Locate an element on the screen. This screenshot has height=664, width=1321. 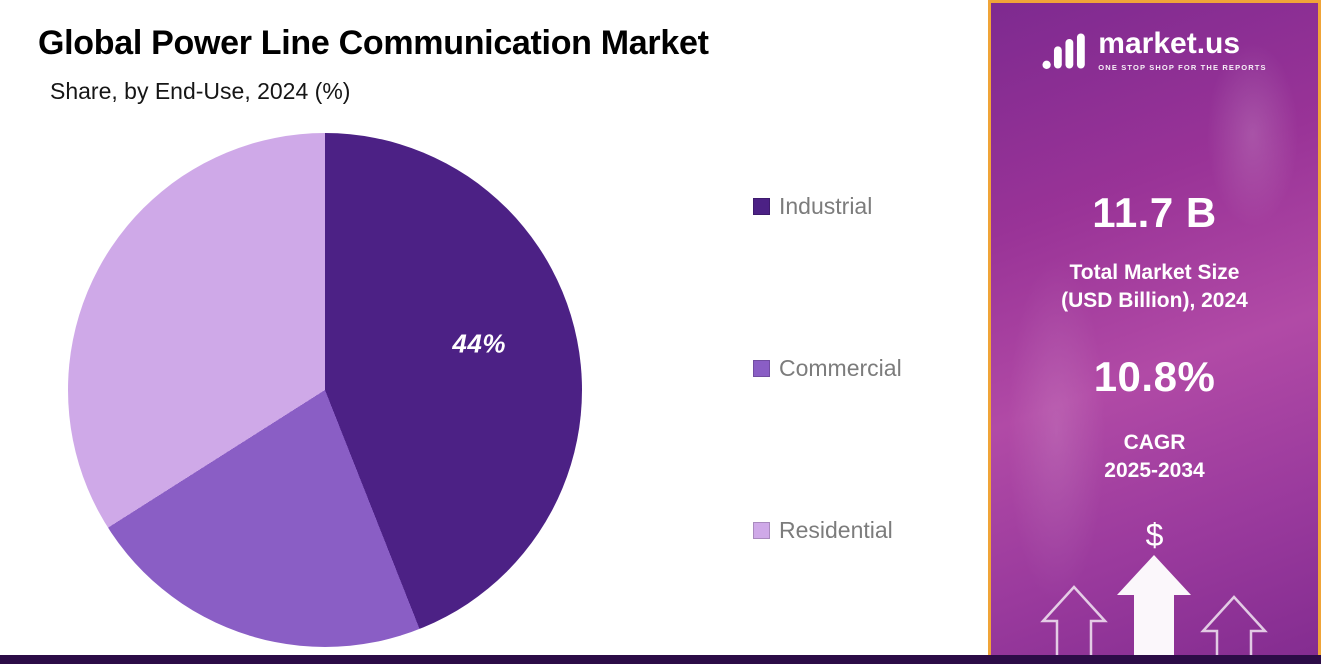
page-subtitle: Share, by End-Use, 2024 (%) is located at coordinates (200, 91).